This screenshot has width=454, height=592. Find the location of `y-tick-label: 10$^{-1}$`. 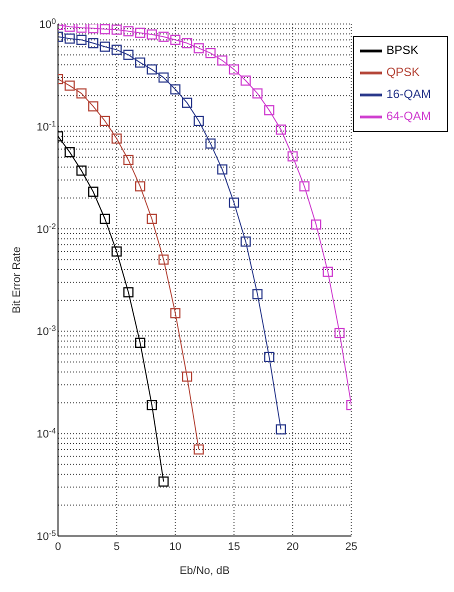

y-tick-label: 10$^{-1}$ is located at coordinates (46, 126).